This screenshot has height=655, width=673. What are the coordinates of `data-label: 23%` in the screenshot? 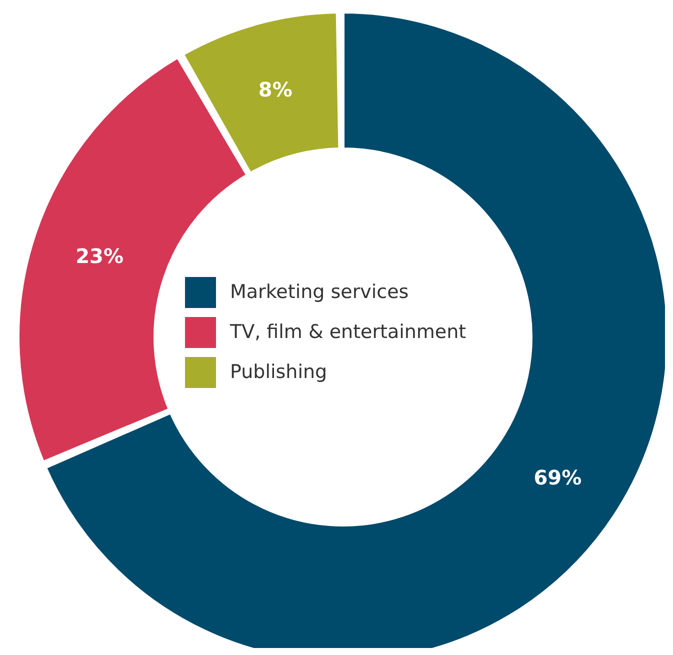 It's located at (100, 256).